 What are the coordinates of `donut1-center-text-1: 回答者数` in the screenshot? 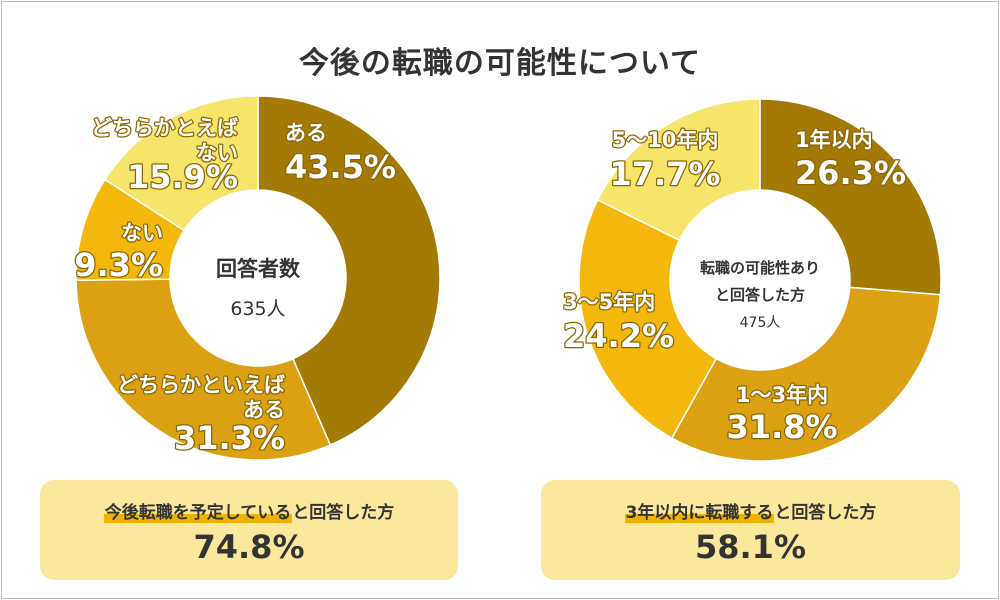 It's located at (258, 269).